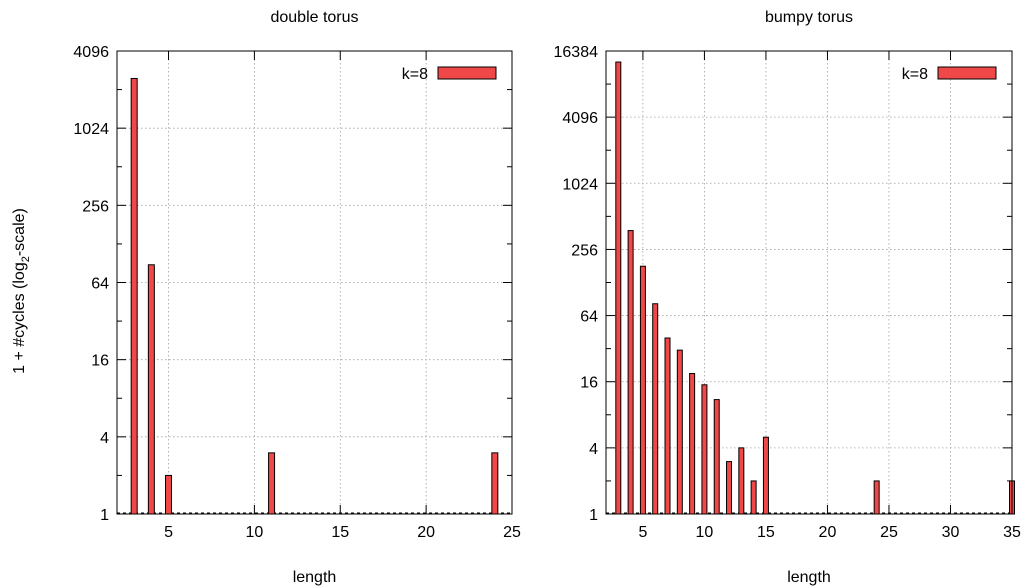 The height and width of the screenshot is (588, 1024). I want to click on chart-title: double torus, so click(314, 17).